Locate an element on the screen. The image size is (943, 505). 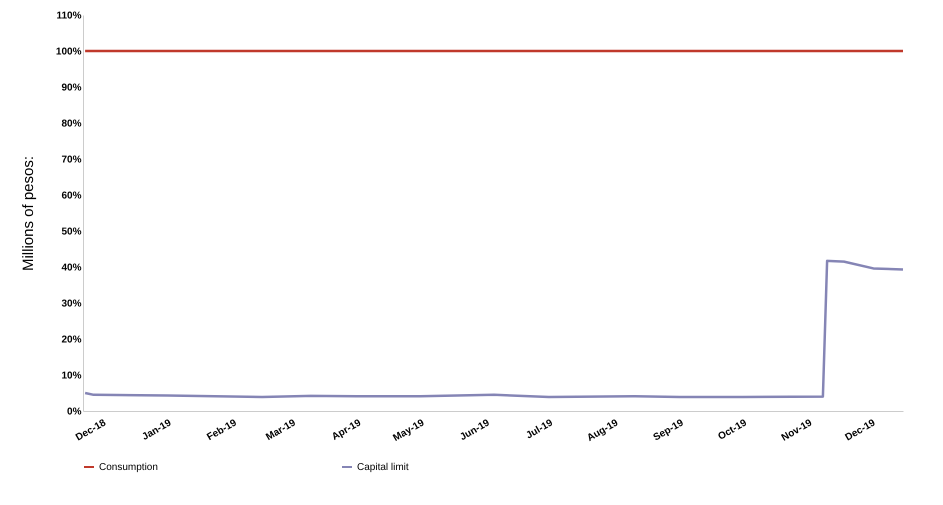
y-tick-label: 60% is located at coordinates (71, 196).